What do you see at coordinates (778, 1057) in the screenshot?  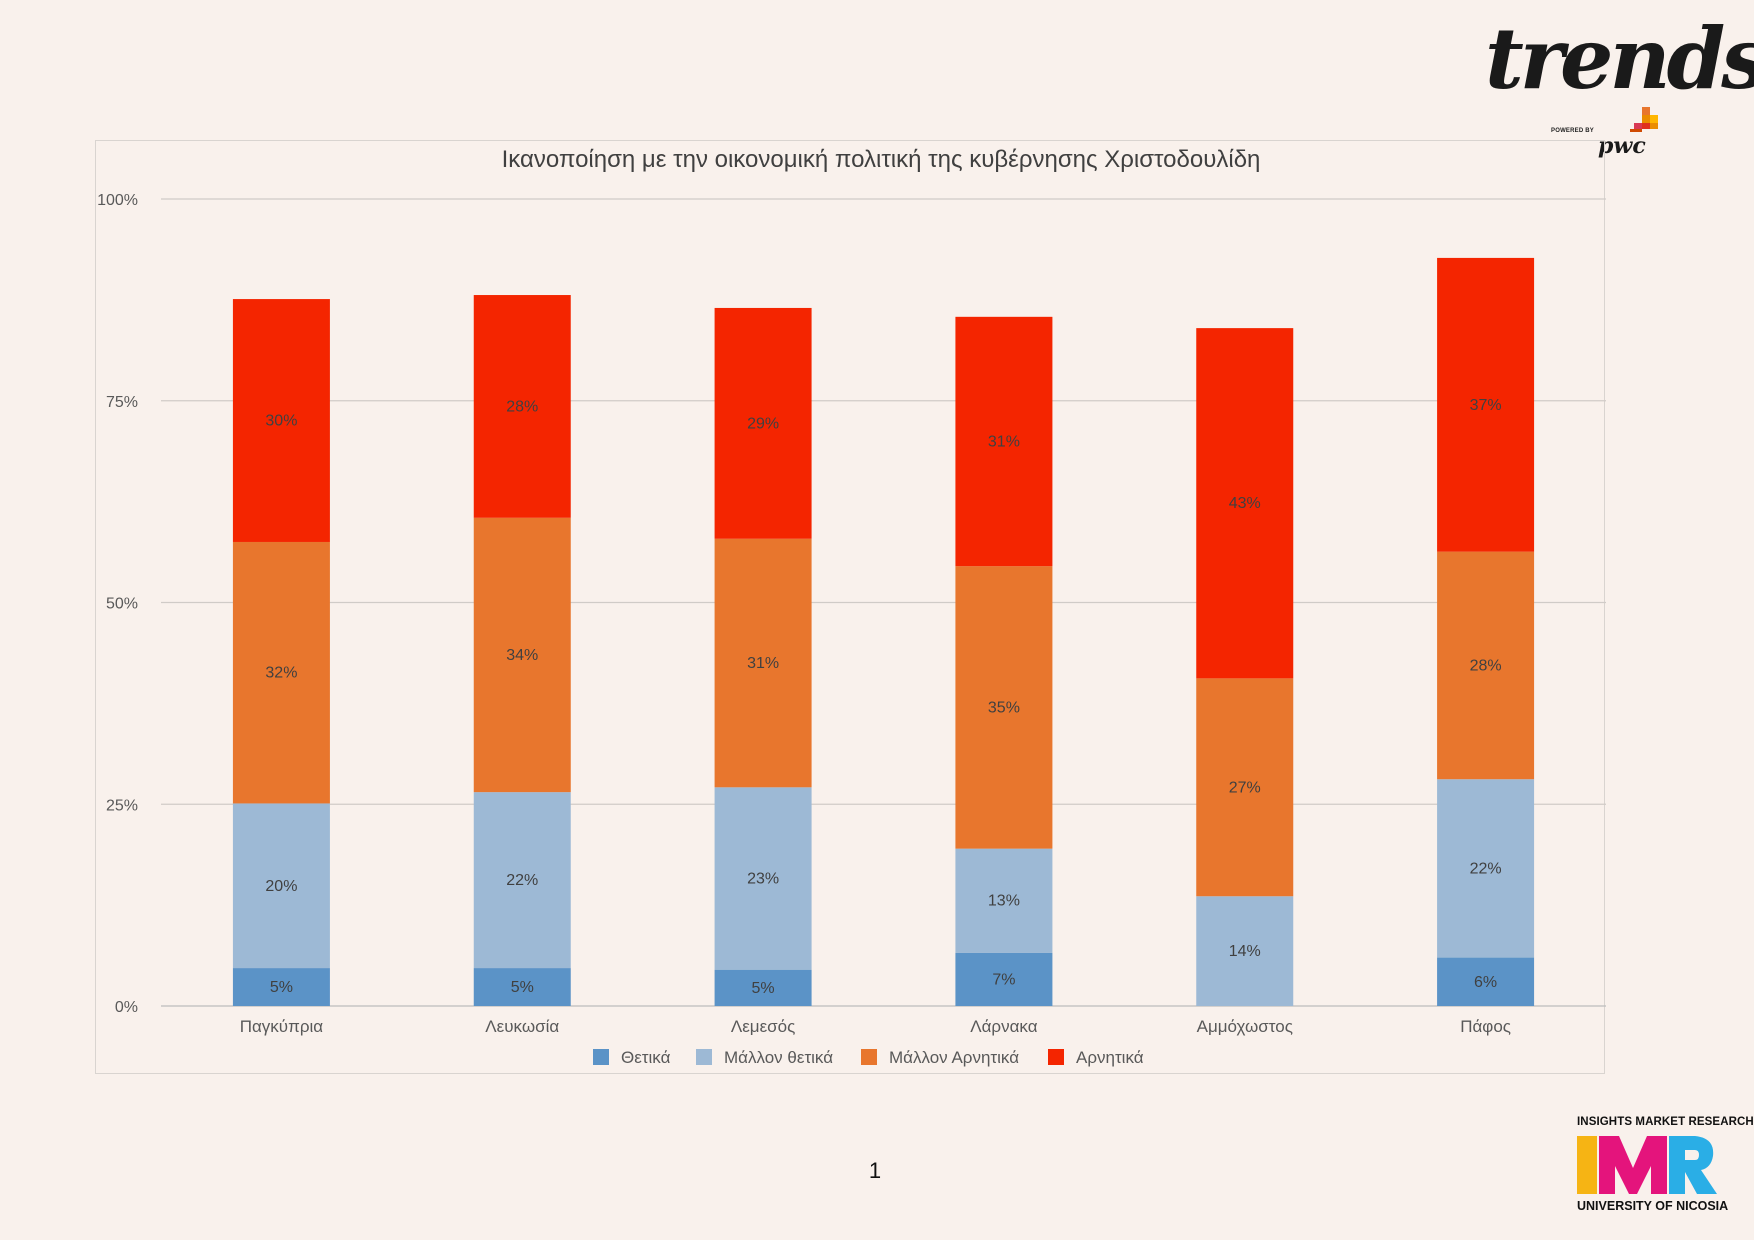 I see `legend-label: Μάλλον θετικά` at bounding box center [778, 1057].